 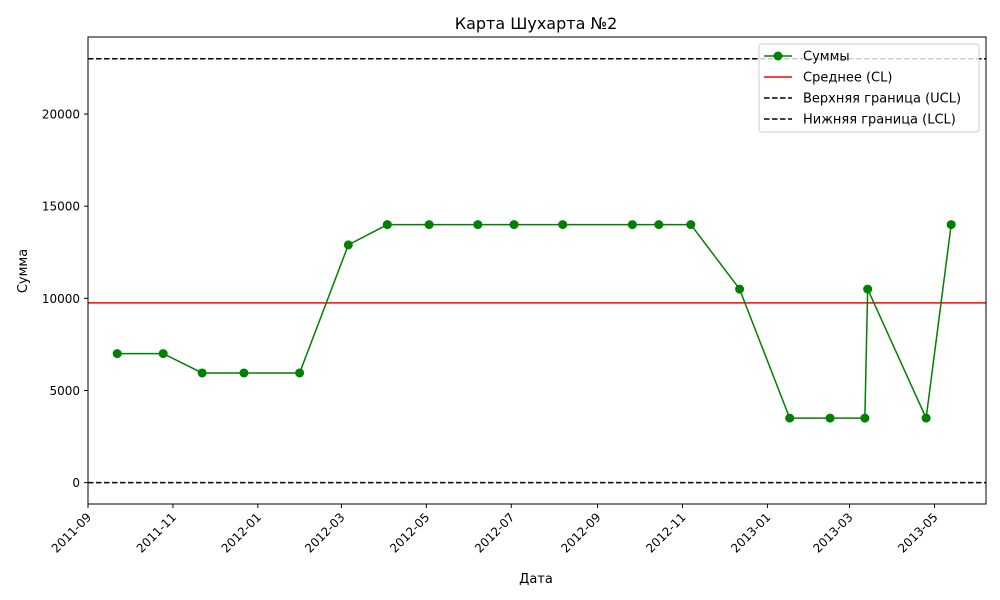 I want to click on x-tick-label: 2012-03, so click(x=324, y=532).